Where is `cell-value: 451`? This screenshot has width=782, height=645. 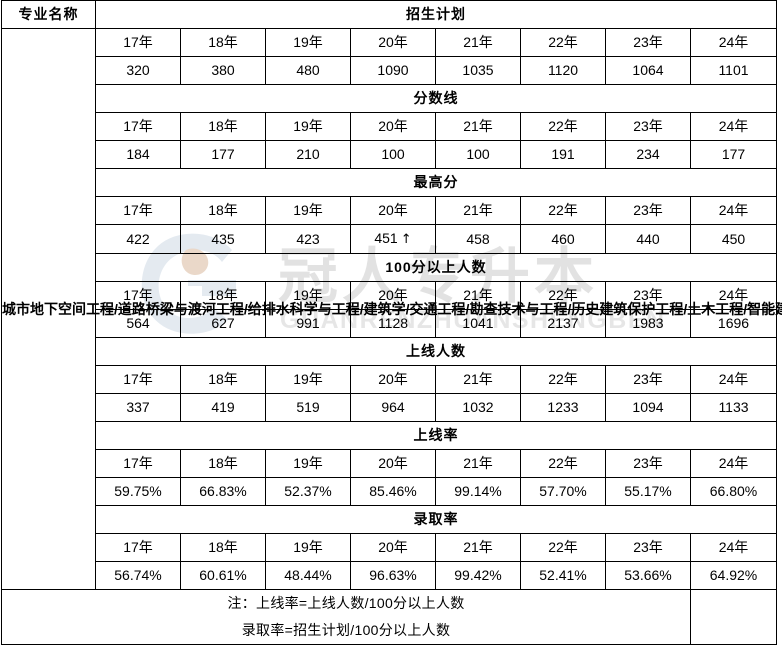
cell-value: 451 is located at coordinates (386, 238).